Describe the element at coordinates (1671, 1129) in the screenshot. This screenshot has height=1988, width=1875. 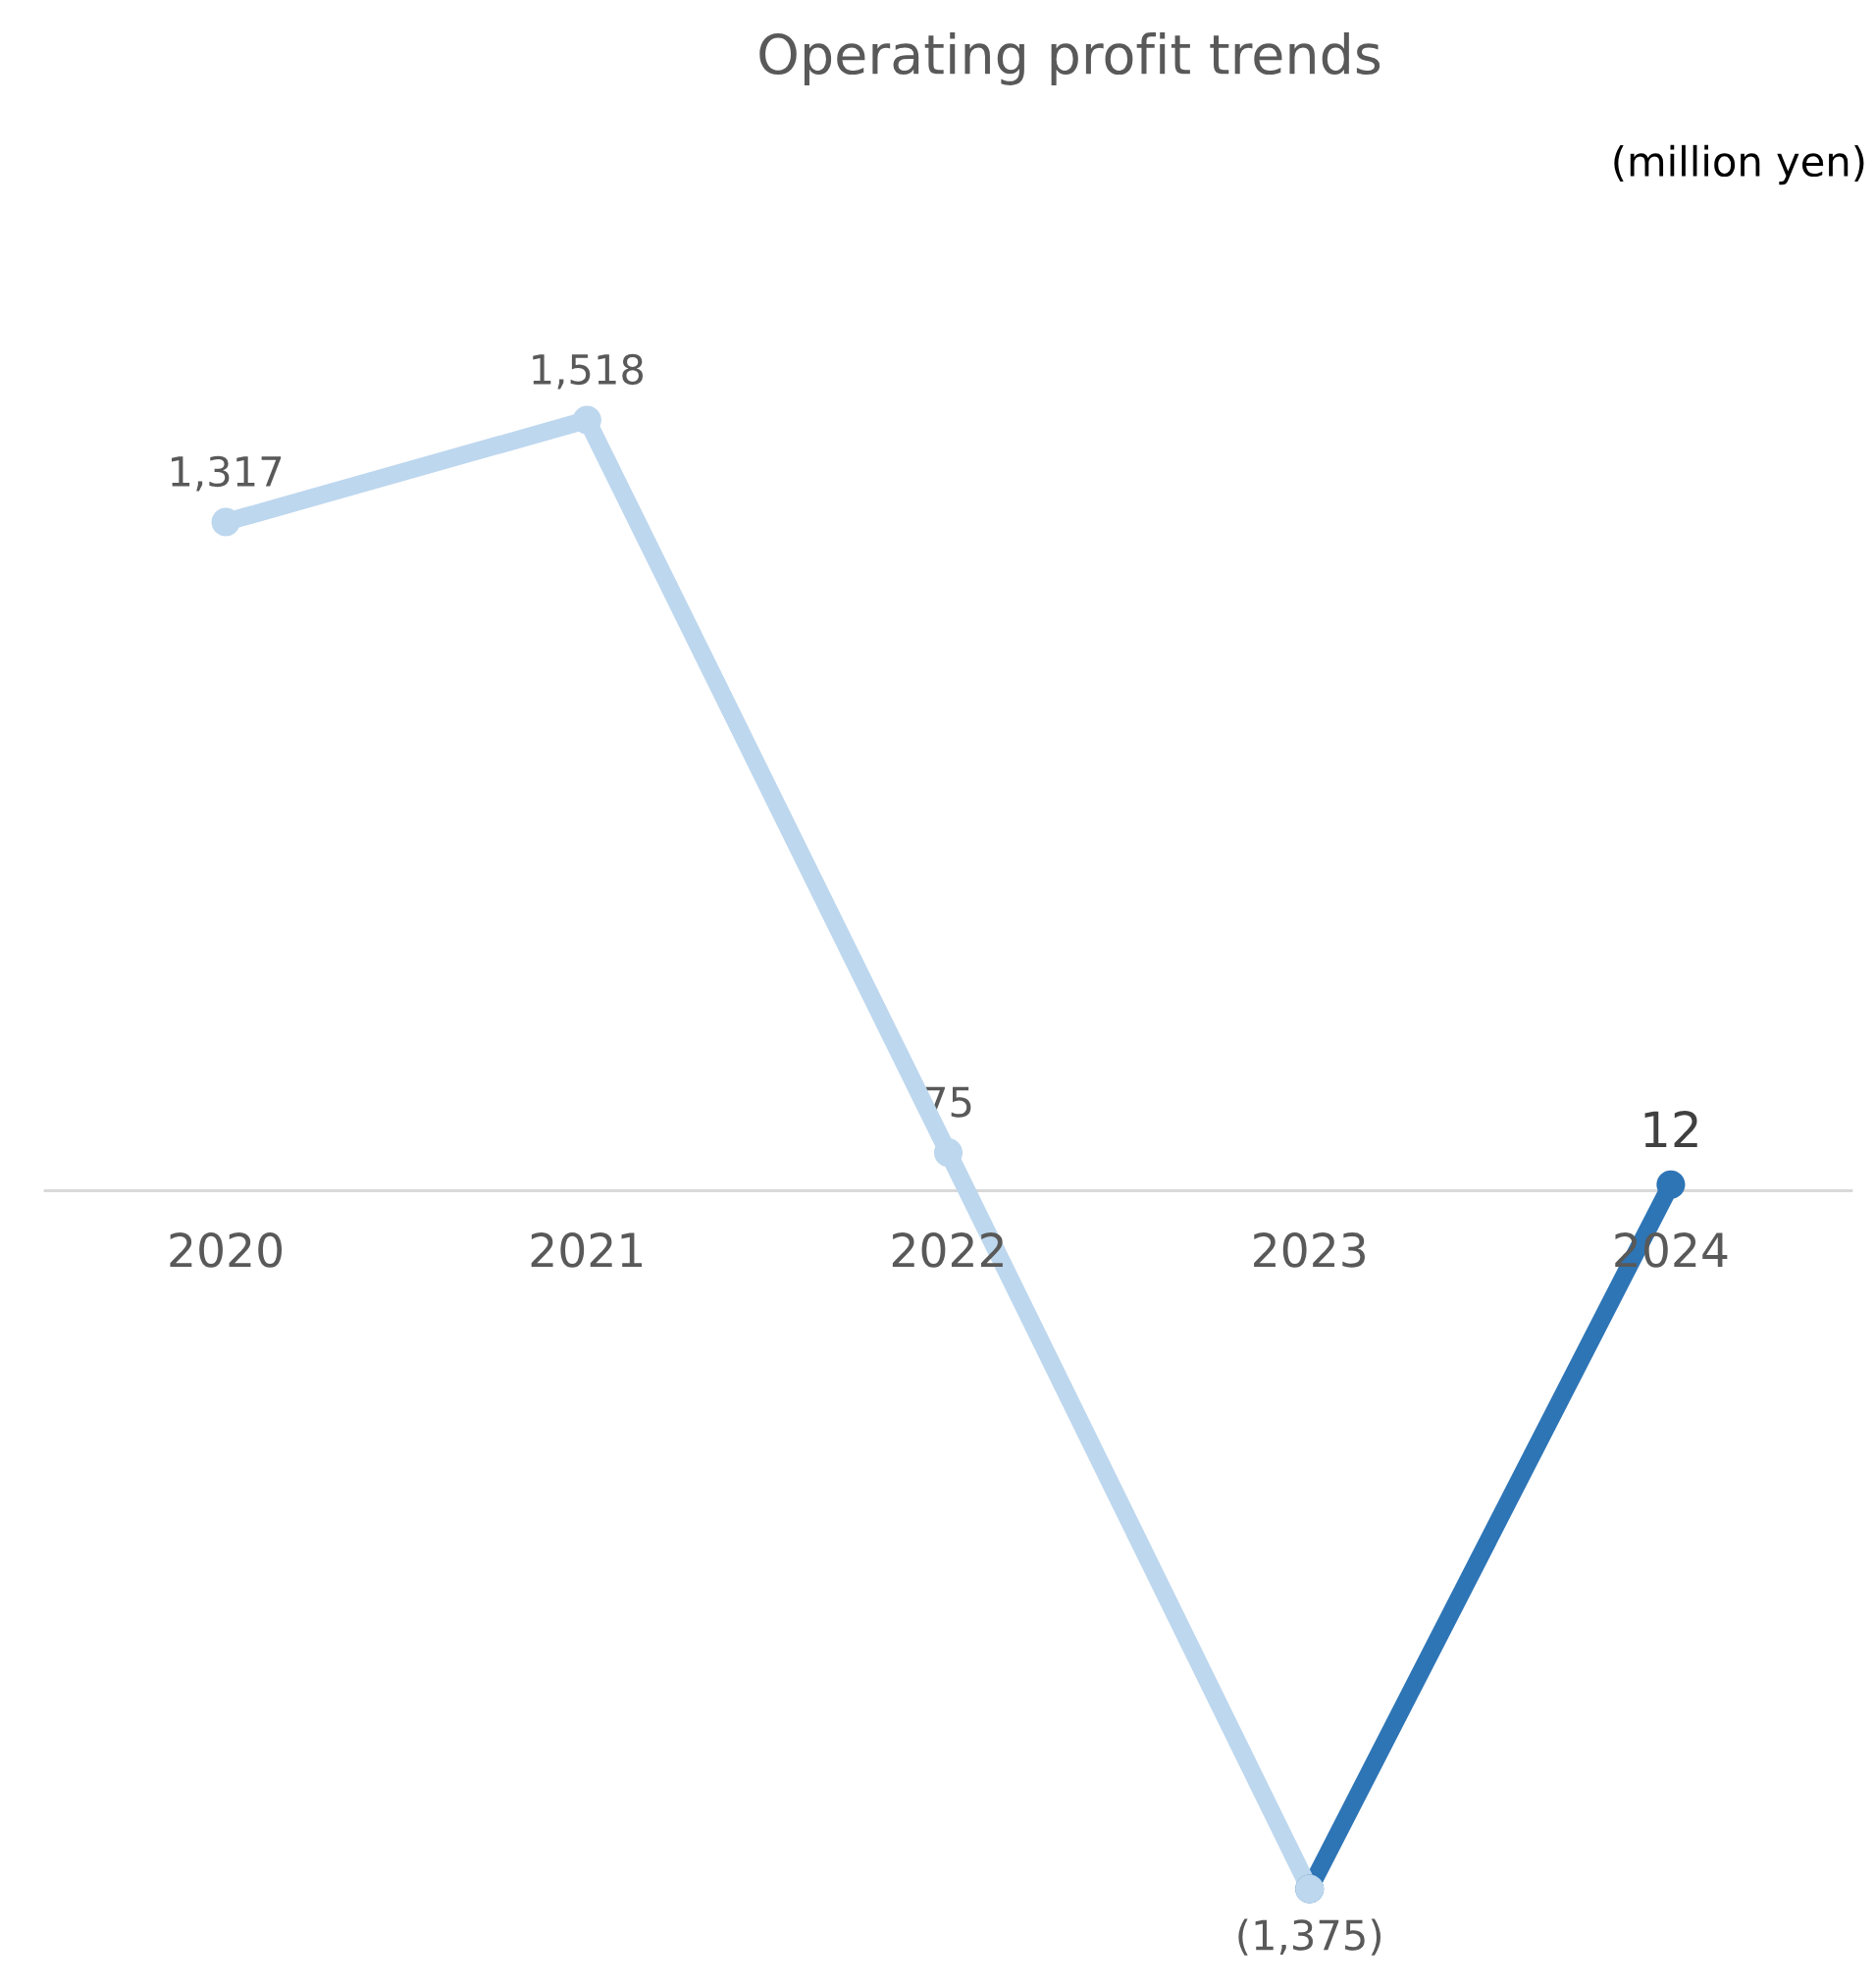
I see `data-label: 12` at that location.